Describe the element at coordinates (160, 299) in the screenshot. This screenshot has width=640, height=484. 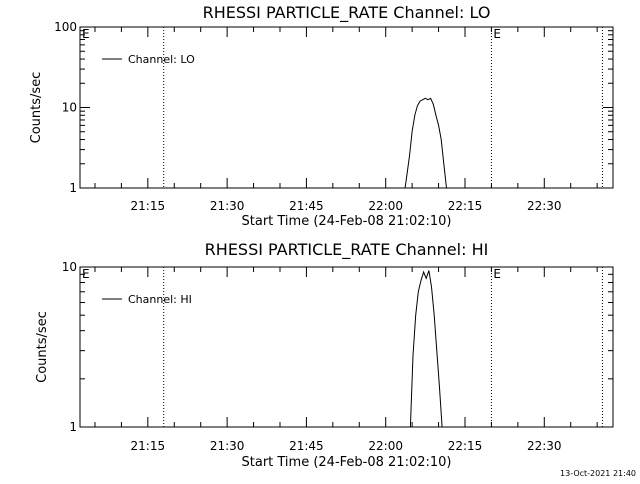
I see `legend-entry: Channel: HI` at that location.